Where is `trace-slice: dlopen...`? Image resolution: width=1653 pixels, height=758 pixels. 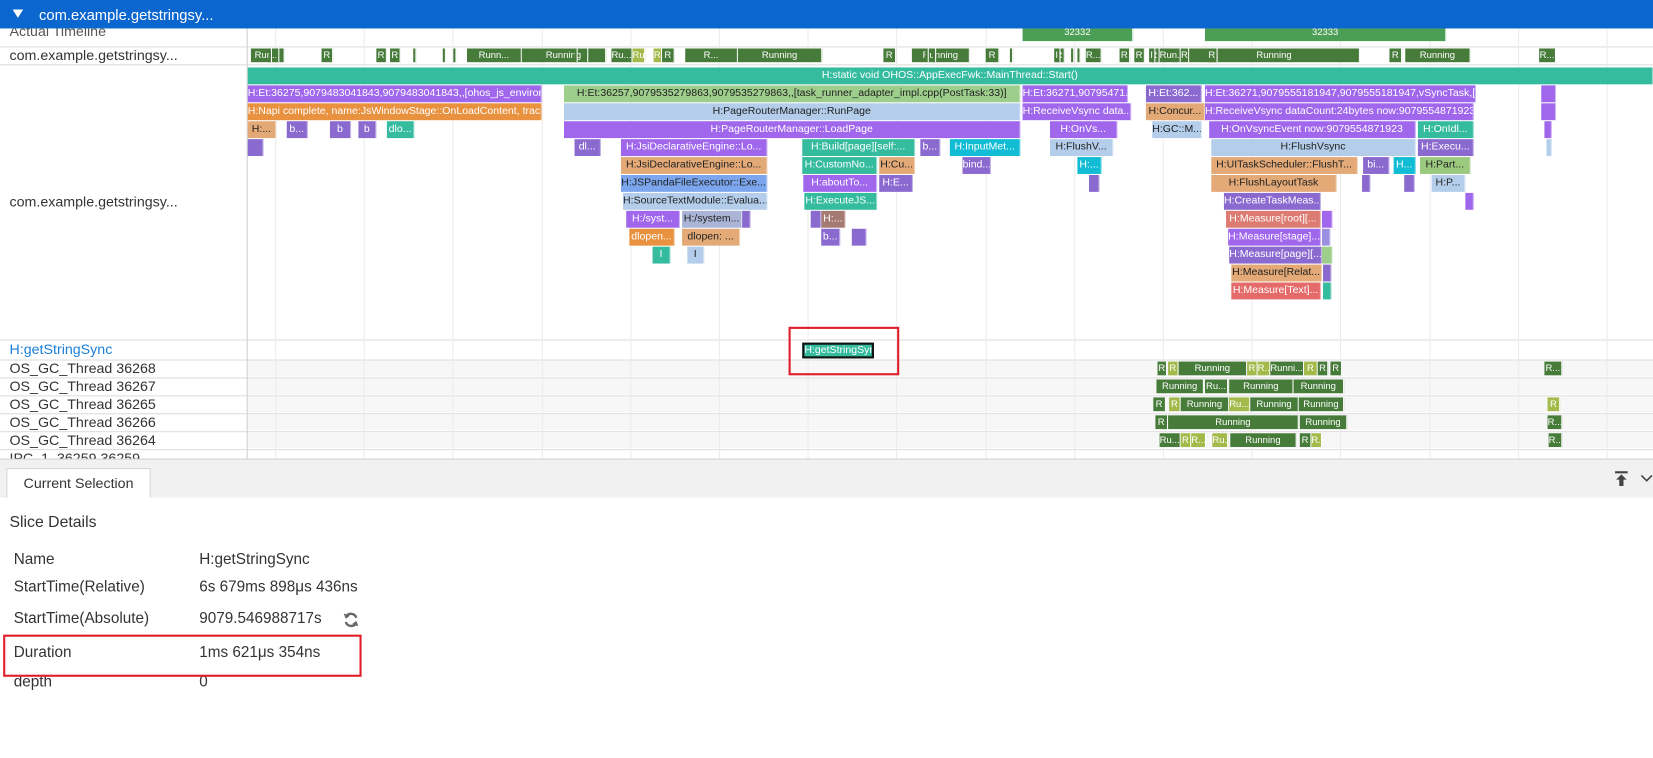 trace-slice: dlopen... is located at coordinates (652, 237).